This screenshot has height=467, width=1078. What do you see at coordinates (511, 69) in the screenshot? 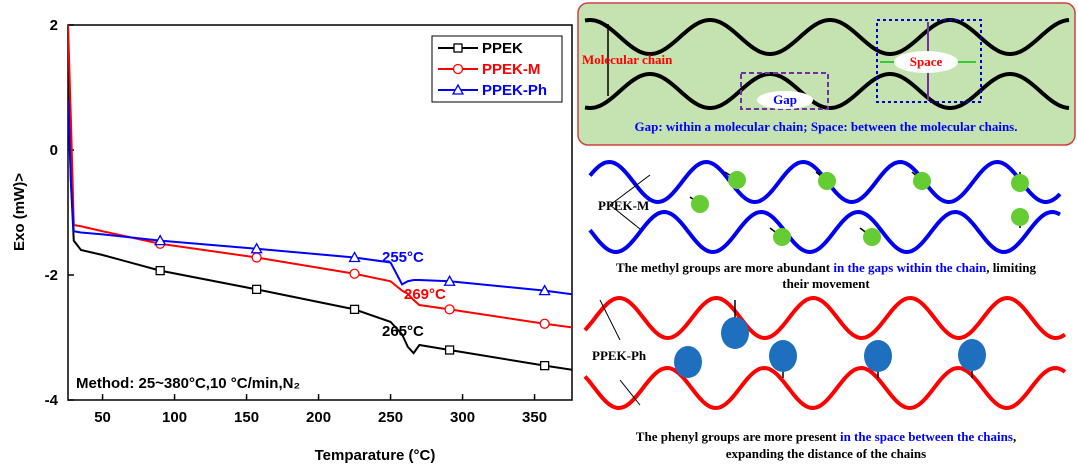
I see `legend-label: PPEK-M` at bounding box center [511, 69].